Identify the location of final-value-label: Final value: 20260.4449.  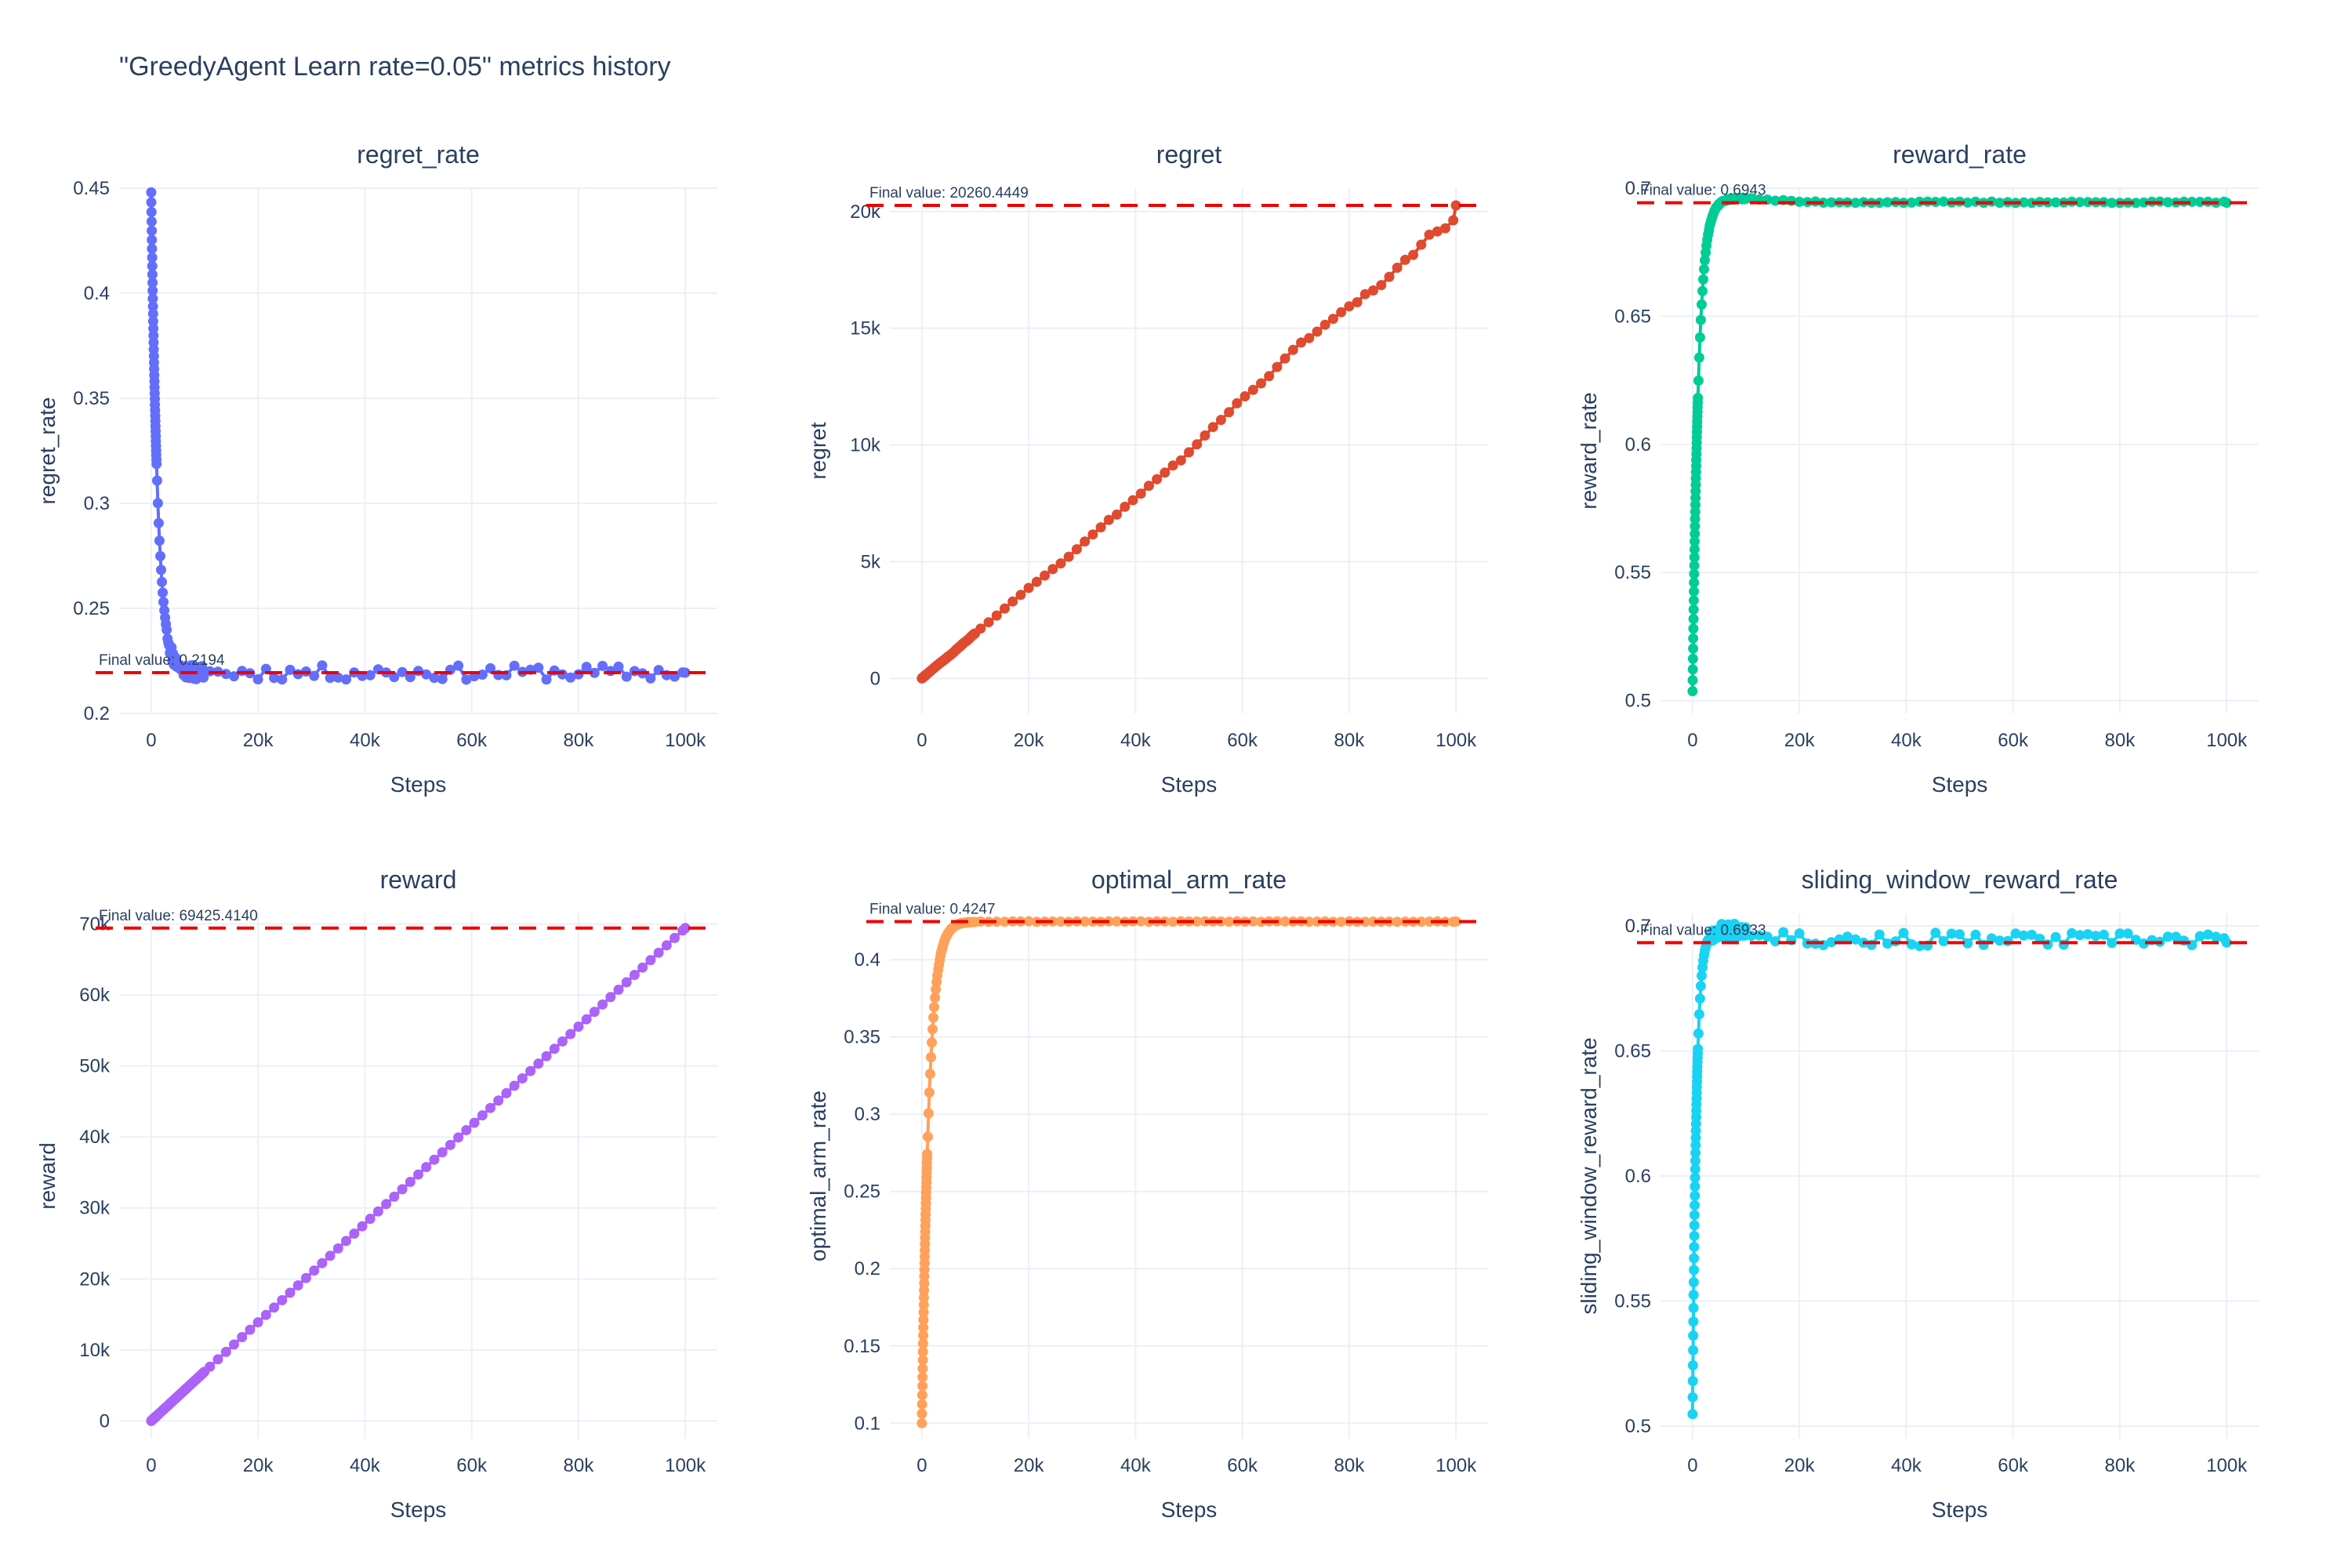
(949, 193).